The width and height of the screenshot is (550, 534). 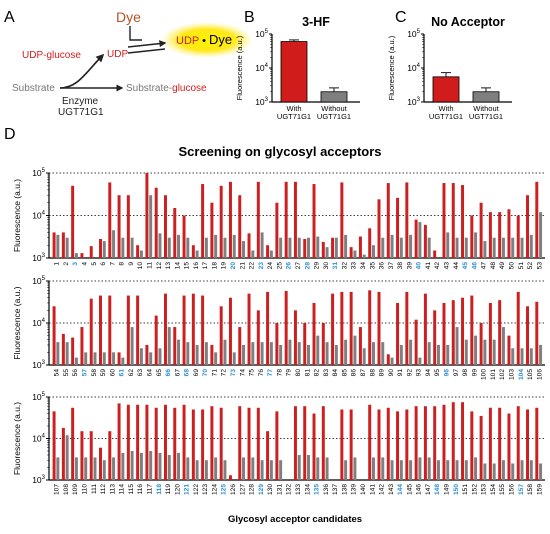 I want to click on screening-x-label-17: 17, so click(x=205, y=266).